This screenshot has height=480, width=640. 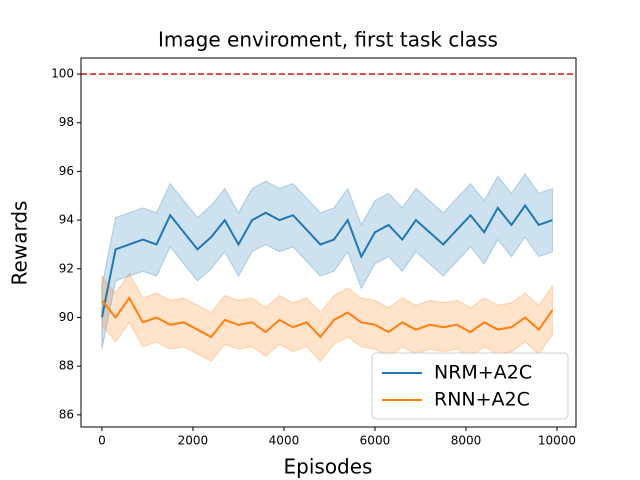 I want to click on y-tick-label: 98, so click(x=66, y=122).